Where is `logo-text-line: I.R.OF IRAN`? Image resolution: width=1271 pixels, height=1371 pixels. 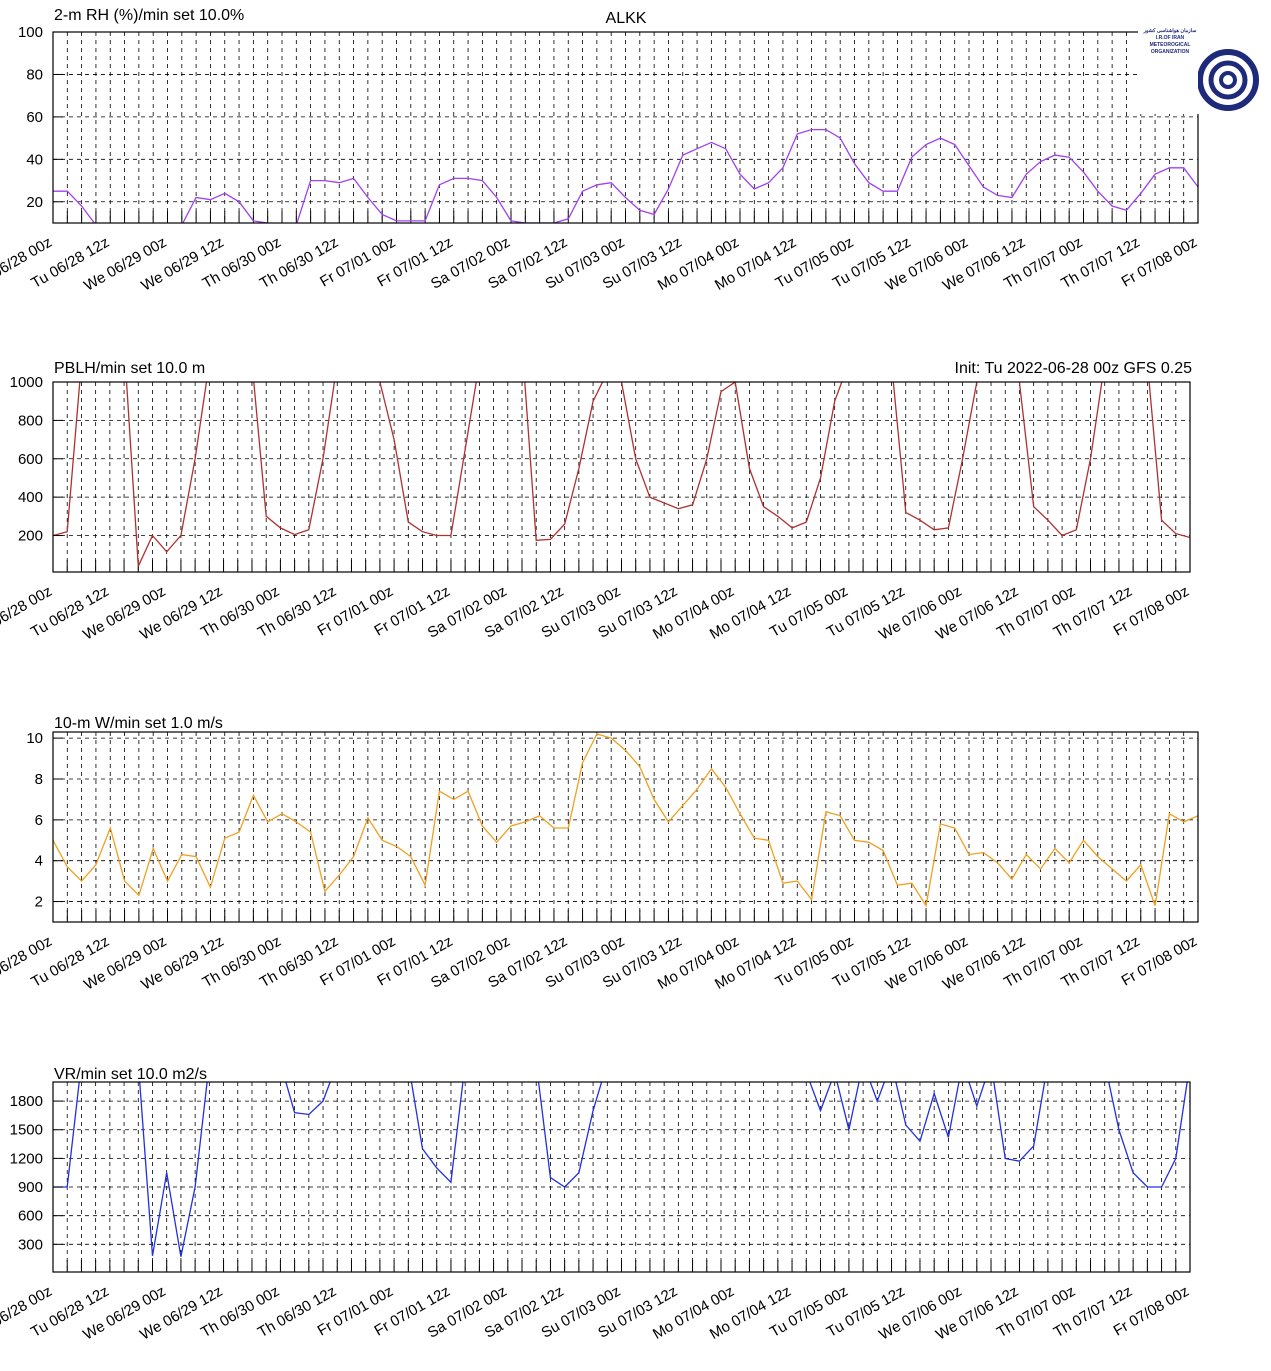 logo-text-line: I.R.OF IRAN is located at coordinates (1170, 38).